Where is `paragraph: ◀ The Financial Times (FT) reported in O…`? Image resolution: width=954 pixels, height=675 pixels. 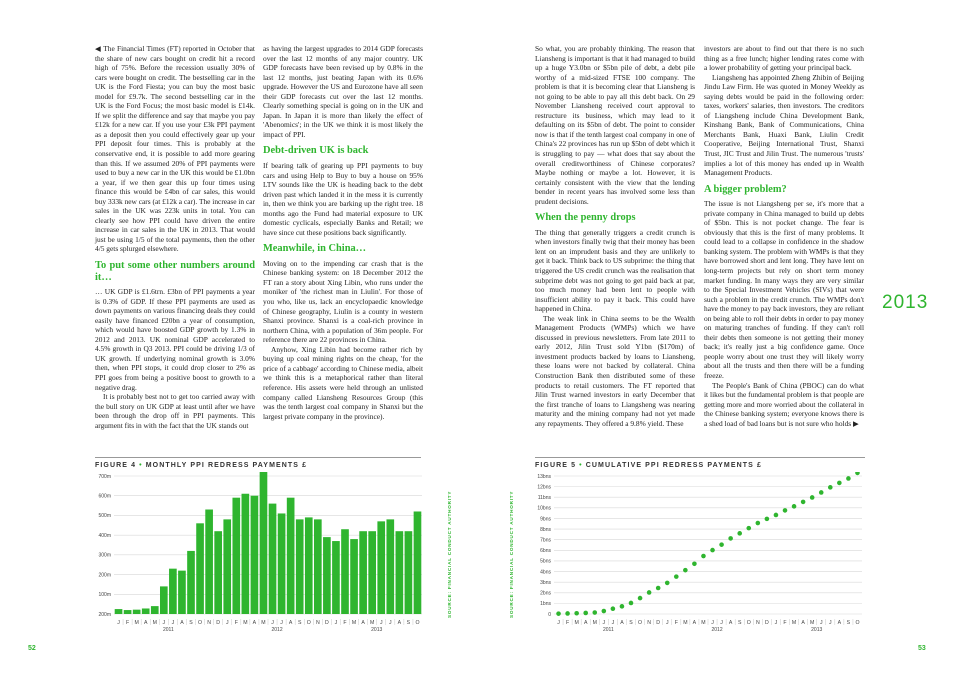
paragraph: ◀ The Financial Times (FT) reported in O… is located at coordinates (175, 149).